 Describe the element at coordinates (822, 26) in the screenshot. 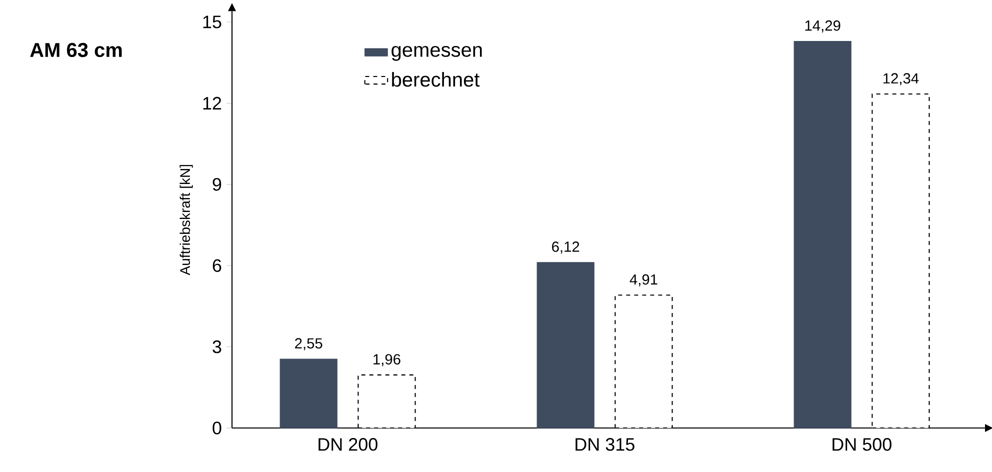

I see `data-label: 14,29` at that location.